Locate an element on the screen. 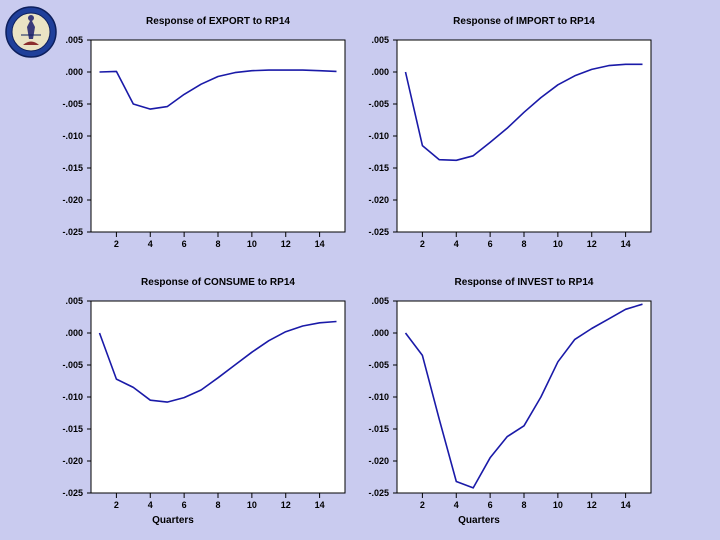 The image size is (720, 540). chart-title: Response of EXPORT to RP14 is located at coordinates (218, 21).